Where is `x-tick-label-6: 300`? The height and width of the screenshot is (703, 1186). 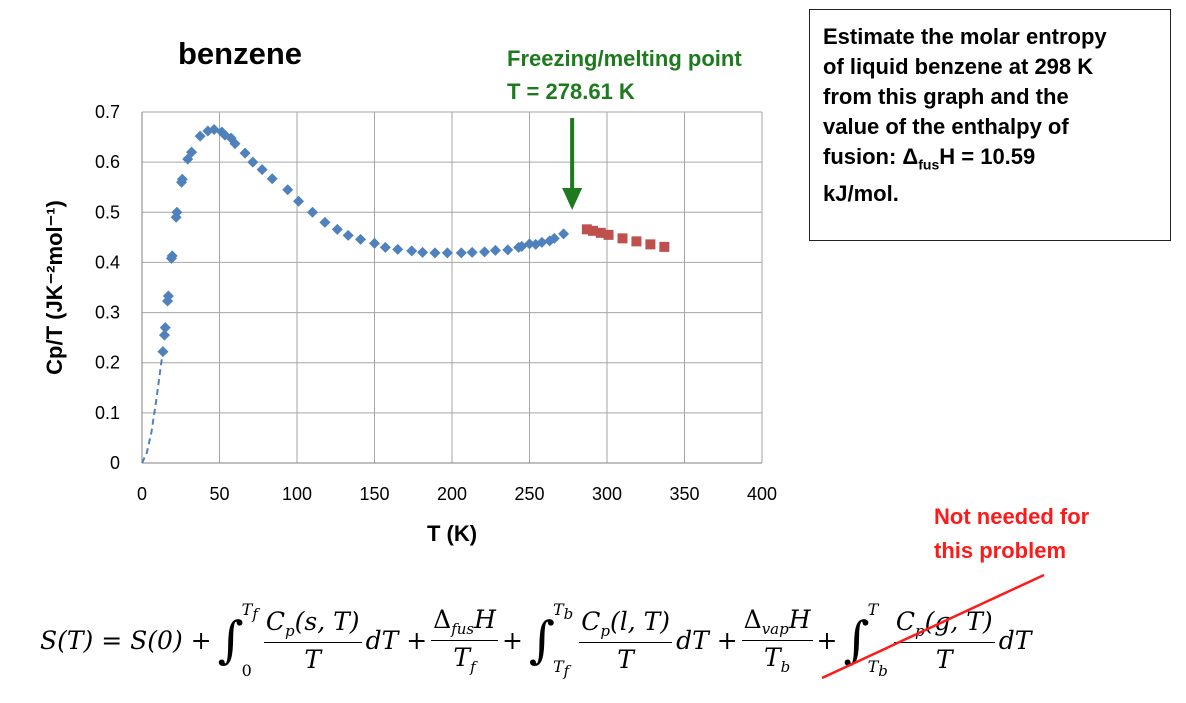
x-tick-label-6: 300 is located at coordinates (607, 494).